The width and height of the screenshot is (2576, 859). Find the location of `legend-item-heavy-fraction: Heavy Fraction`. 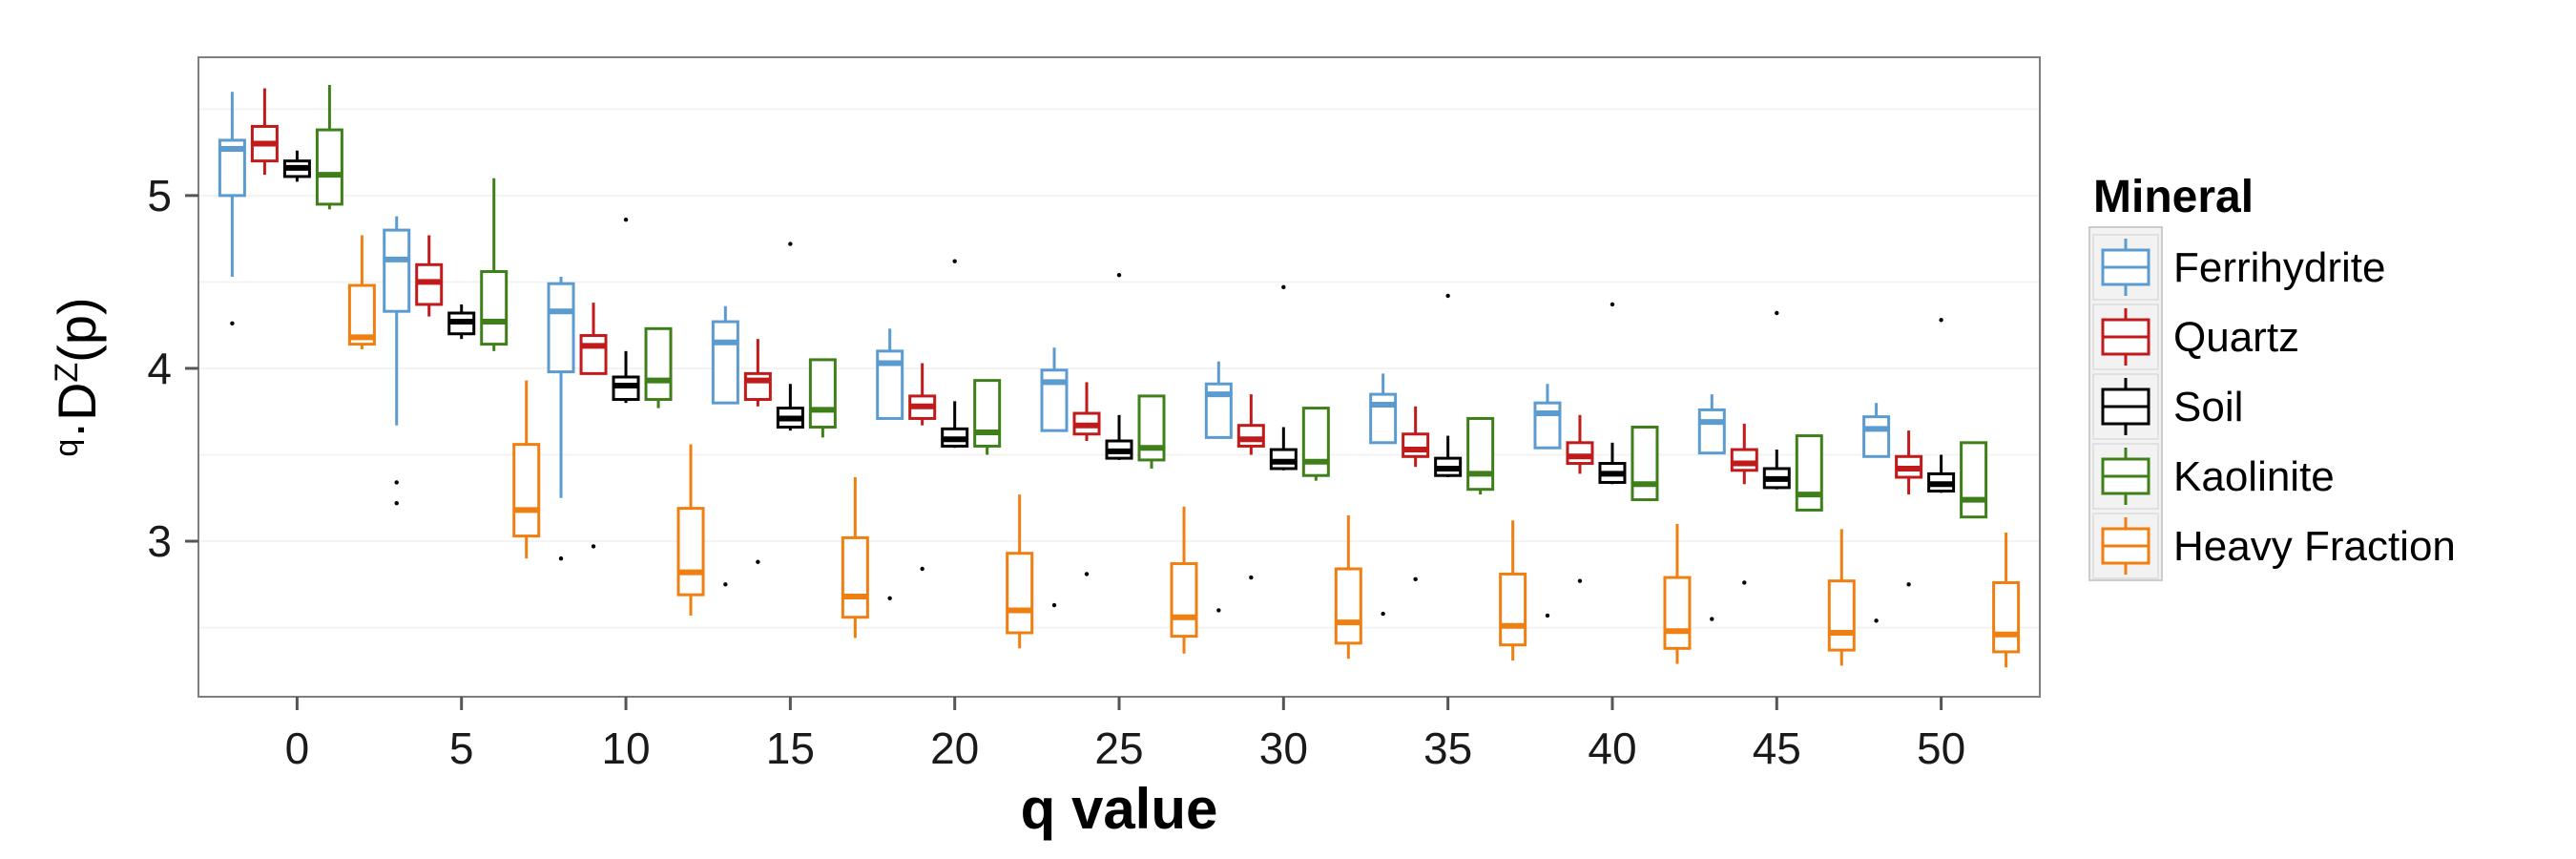

legend-item-heavy-fraction: Heavy Fraction is located at coordinates (2274, 546).